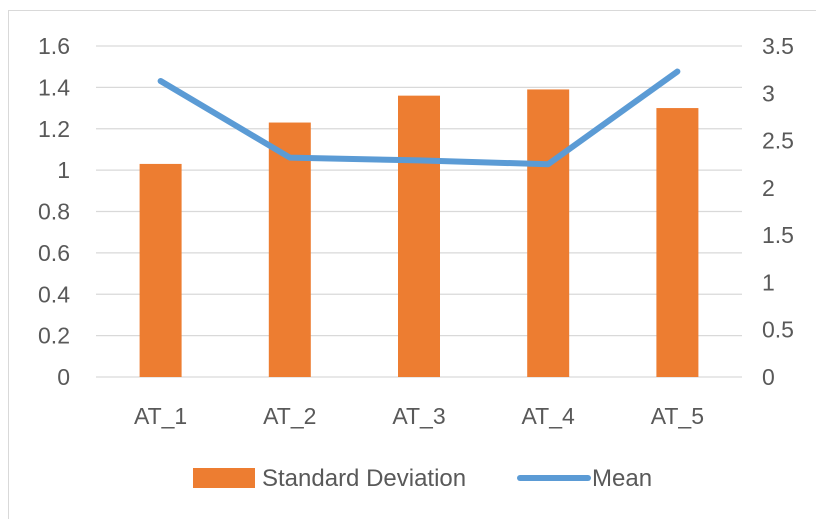 This screenshot has width=818, height=521. Describe the element at coordinates (778, 330) in the screenshot. I see `right-tick-label: 0.5` at that location.